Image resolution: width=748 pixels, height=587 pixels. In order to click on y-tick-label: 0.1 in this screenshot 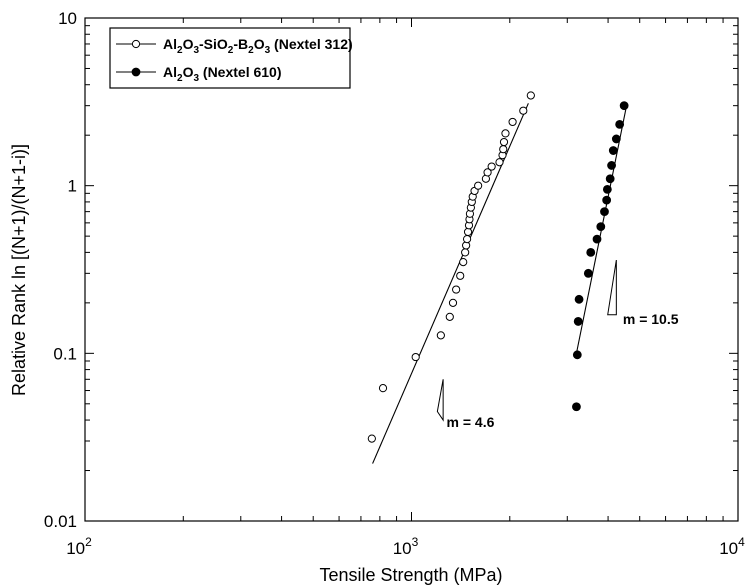, I will do `click(65, 353)`.